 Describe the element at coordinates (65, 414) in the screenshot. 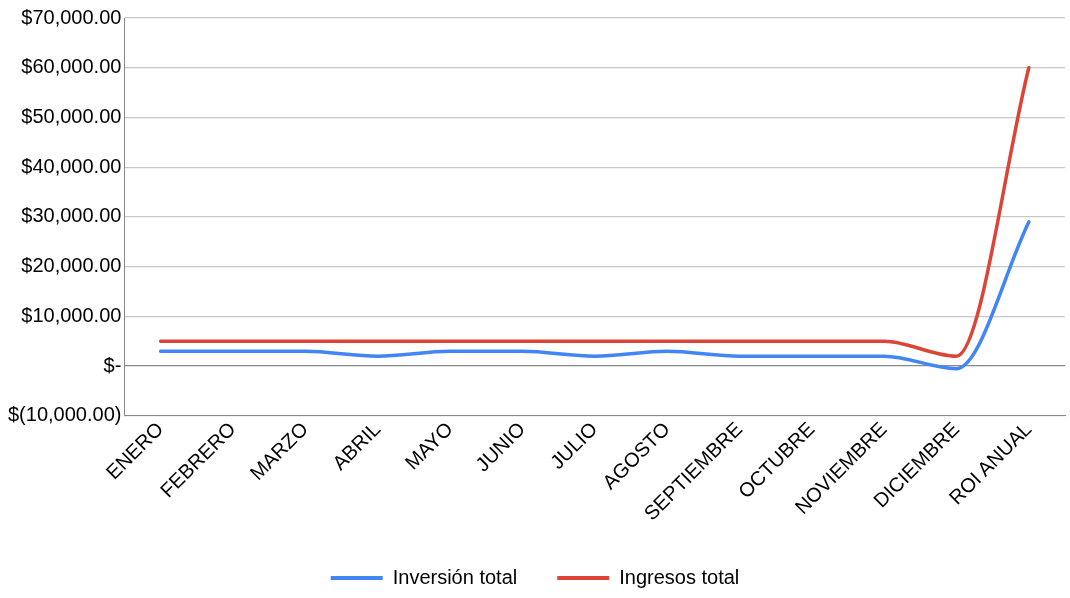

I see `y-tick-label: $(10,000.00)` at that location.